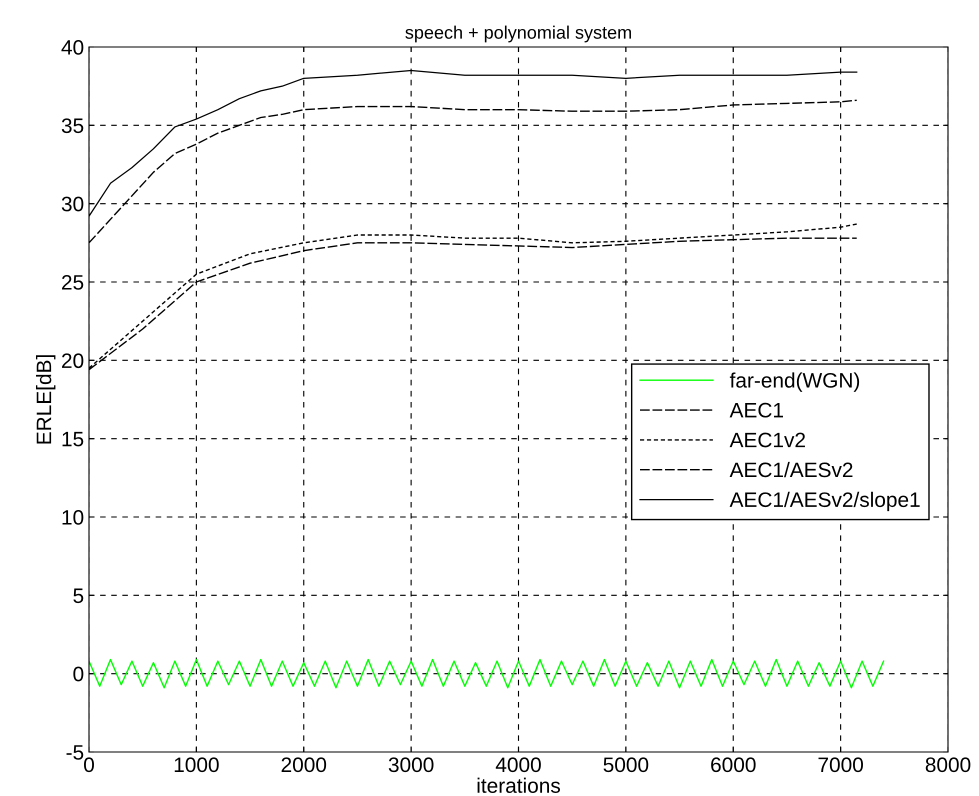 The image size is (979, 796). Describe the element at coordinates (825, 502) in the screenshot. I see `legend-label: AEC1/AESv2/slope1` at that location.